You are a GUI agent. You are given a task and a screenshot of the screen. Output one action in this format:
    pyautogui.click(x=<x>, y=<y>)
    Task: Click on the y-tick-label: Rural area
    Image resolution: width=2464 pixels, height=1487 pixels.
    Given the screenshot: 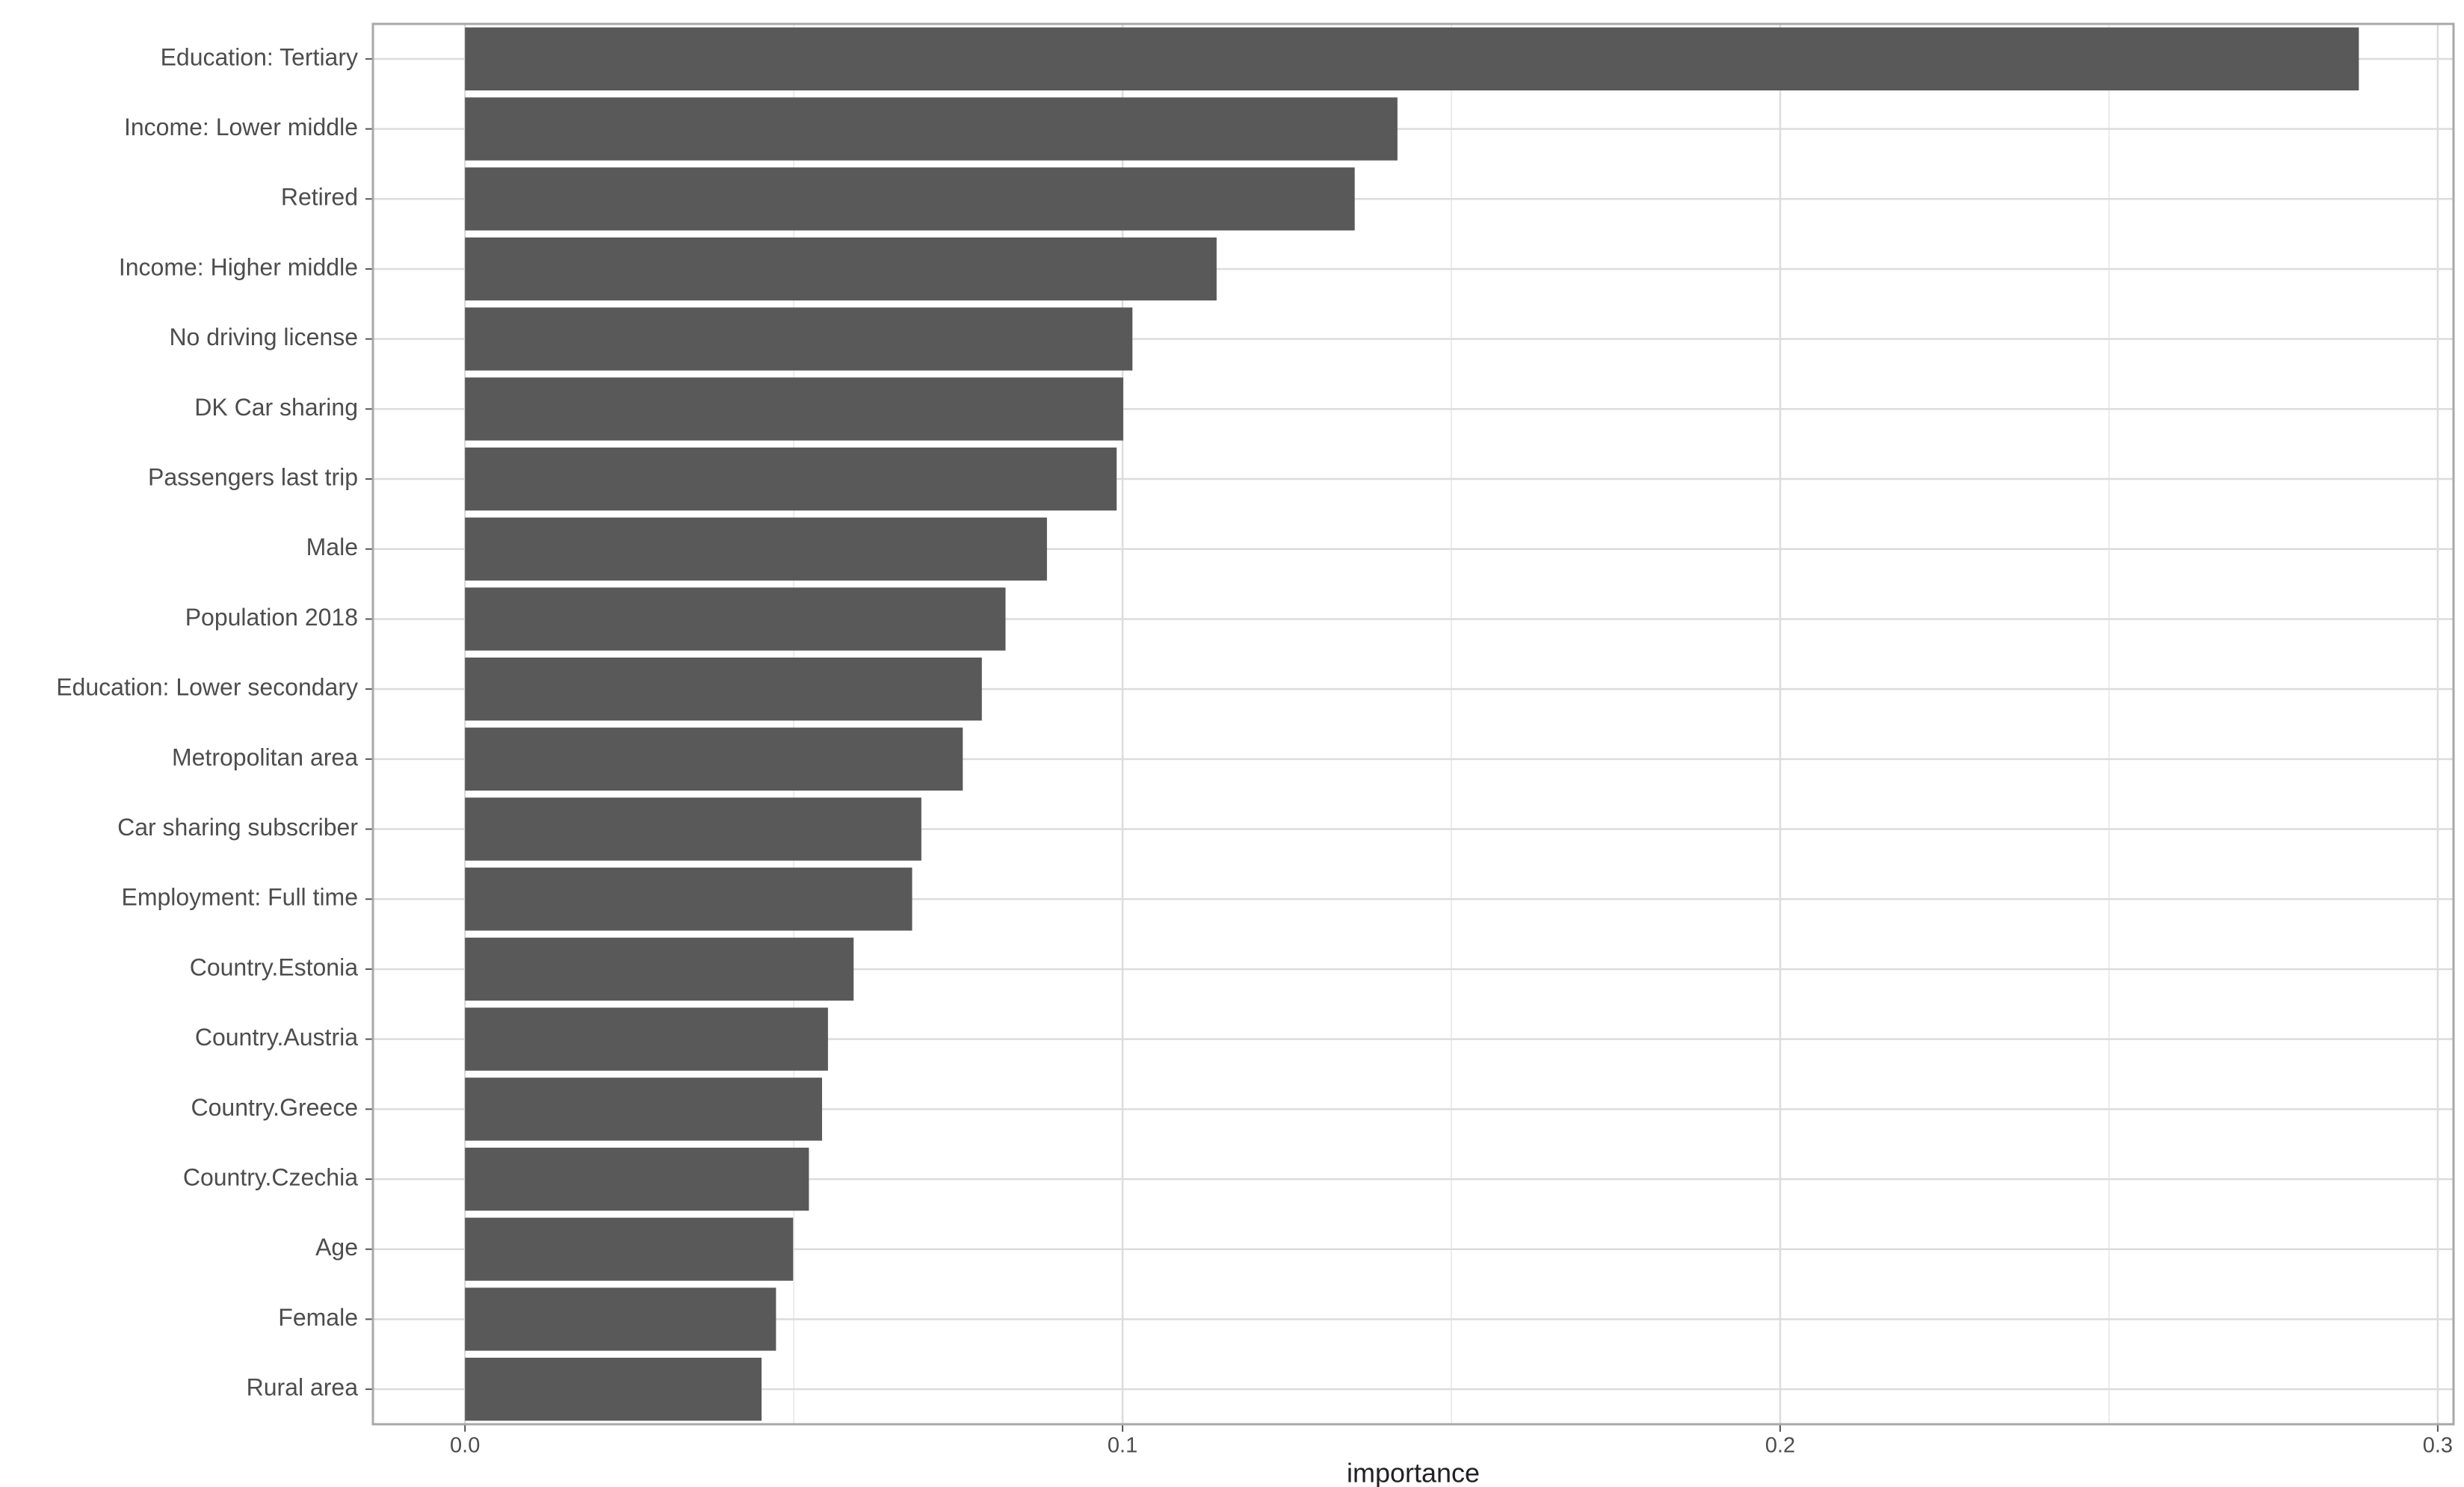 What is the action you would take?
    pyautogui.click(x=303, y=1387)
    